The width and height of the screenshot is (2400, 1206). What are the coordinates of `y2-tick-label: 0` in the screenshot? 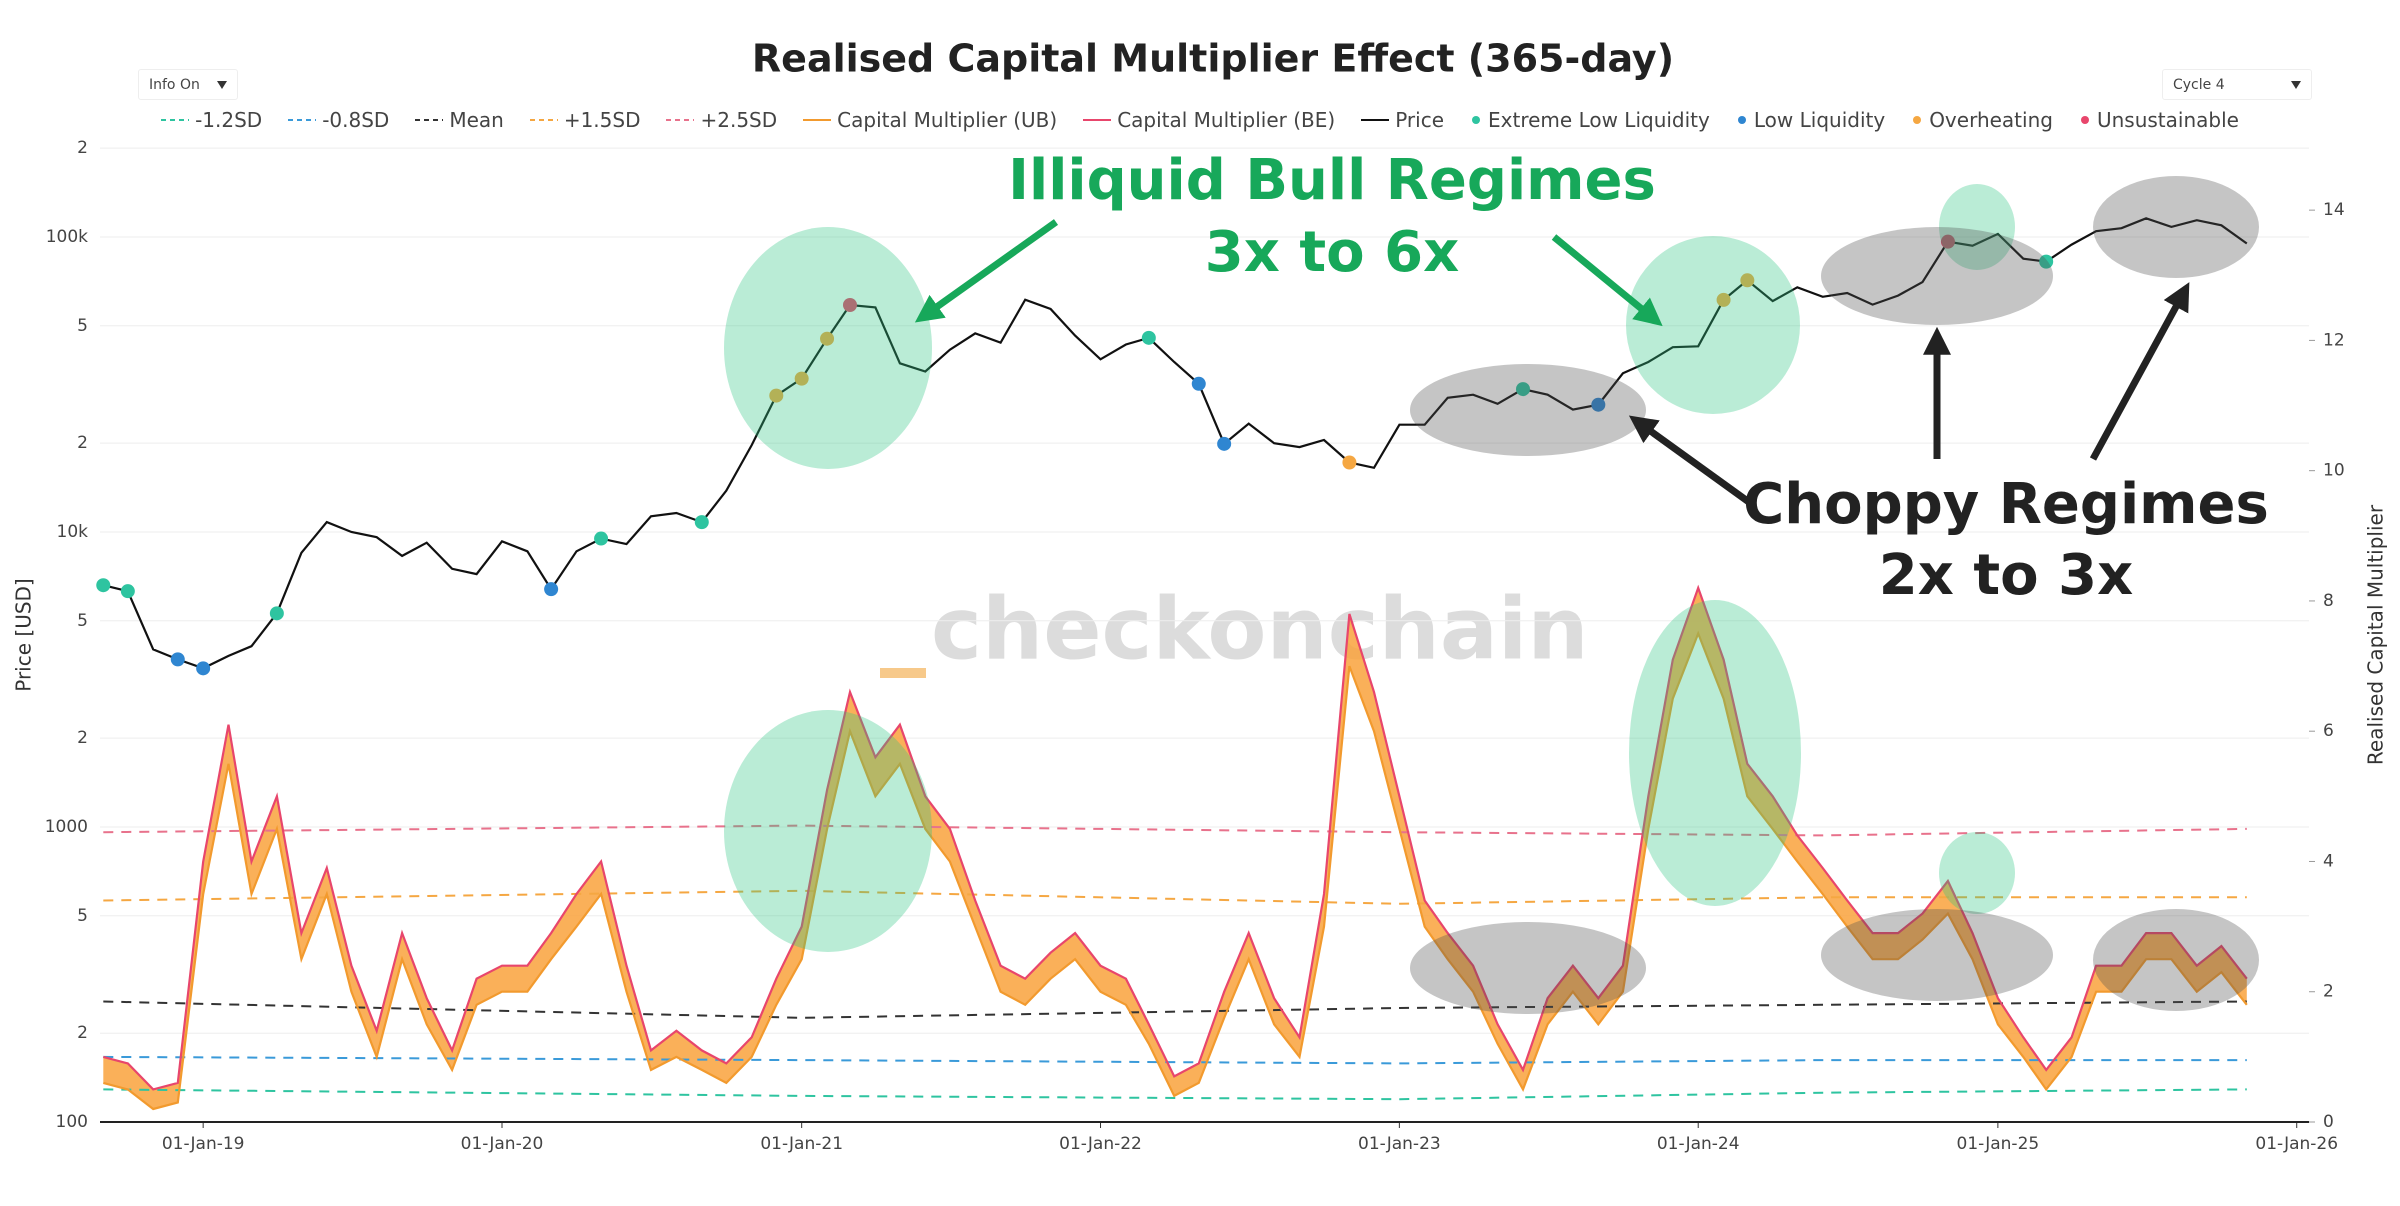 It's located at (2328, 1122).